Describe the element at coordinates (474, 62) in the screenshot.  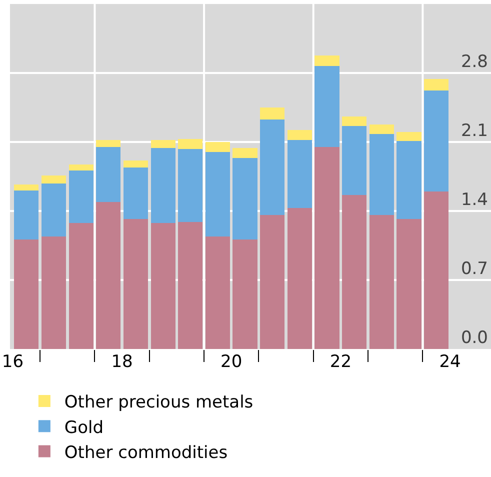
I see `y-tick-label: 2.8` at that location.